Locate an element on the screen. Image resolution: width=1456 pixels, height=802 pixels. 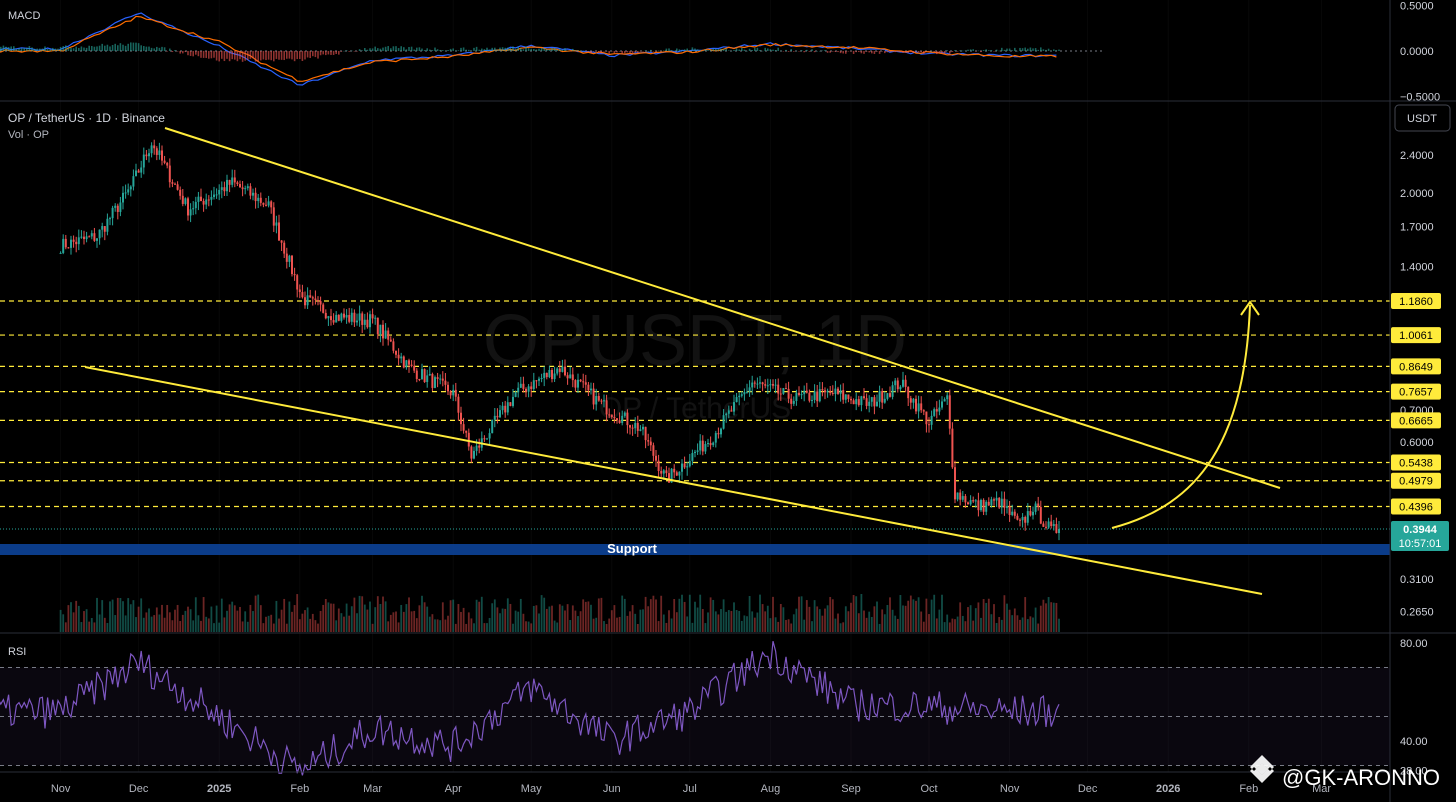
price-level-tag-text: 0.7657 is located at coordinates (1416, 393).